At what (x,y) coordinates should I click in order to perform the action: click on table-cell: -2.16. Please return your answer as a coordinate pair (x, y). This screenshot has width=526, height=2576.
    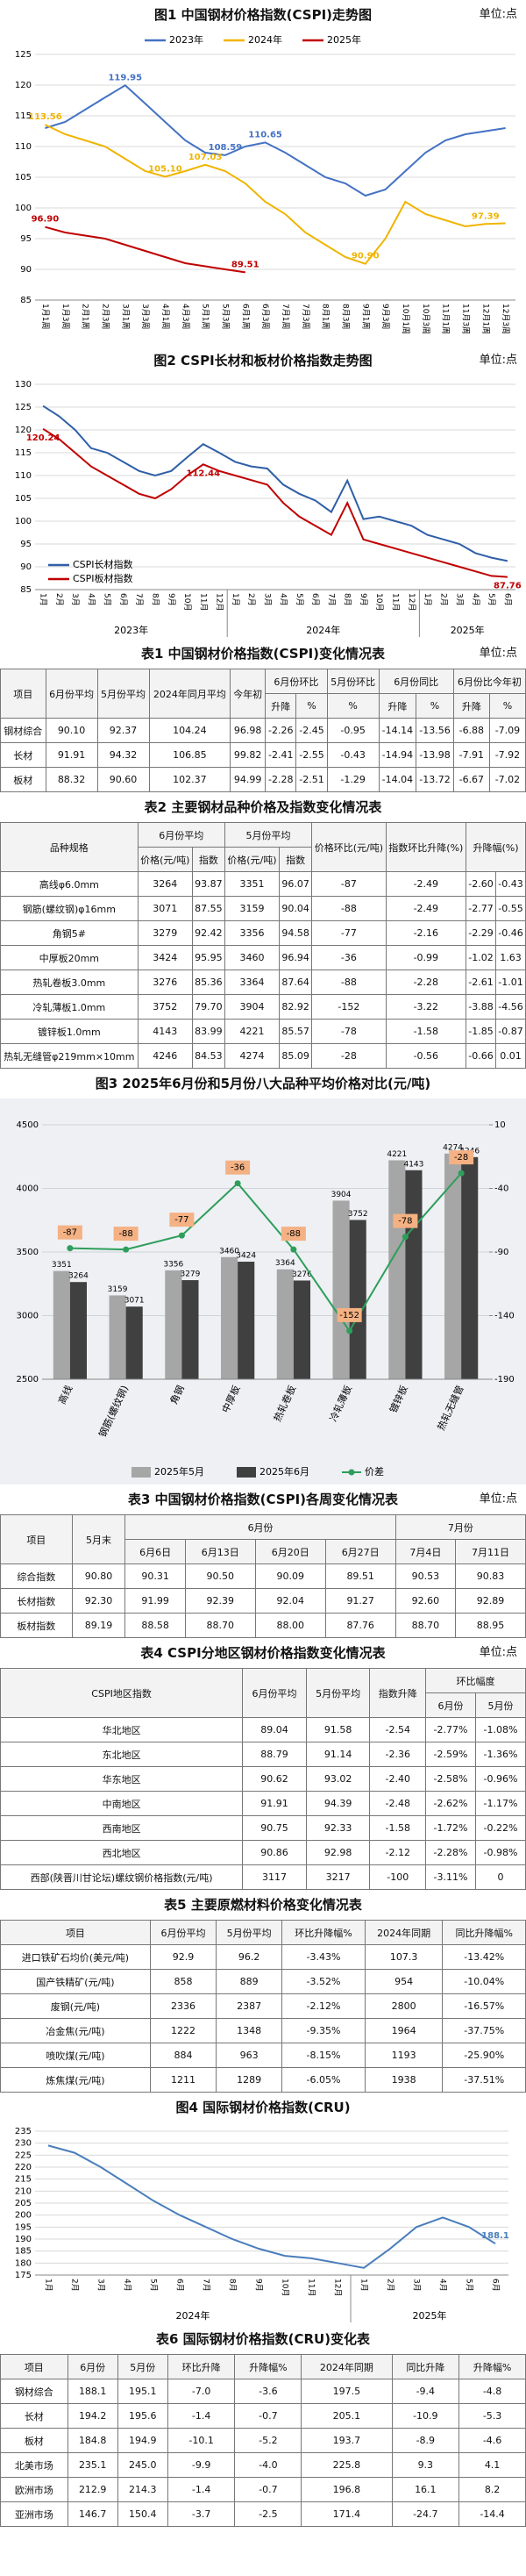
    Looking at the image, I should click on (426, 933).